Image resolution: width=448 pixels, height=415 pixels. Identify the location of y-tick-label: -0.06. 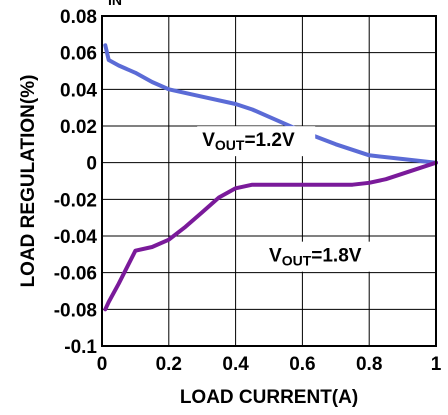
(75, 274).